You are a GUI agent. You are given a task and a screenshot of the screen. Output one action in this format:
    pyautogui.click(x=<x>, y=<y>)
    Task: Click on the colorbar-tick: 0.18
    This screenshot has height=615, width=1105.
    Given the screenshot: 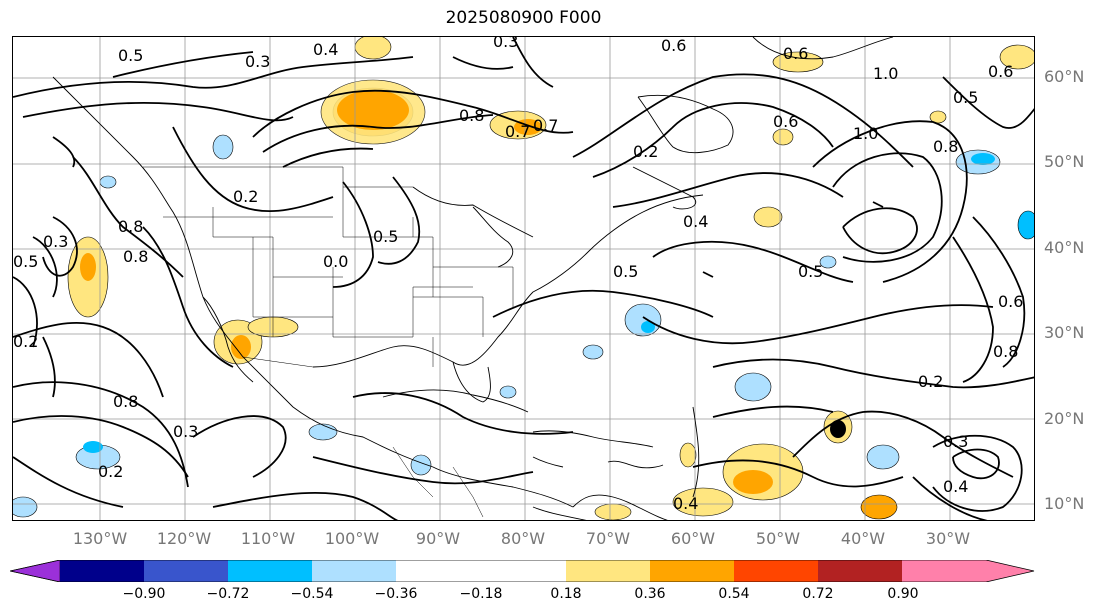 What is the action you would take?
    pyautogui.click(x=566, y=594)
    